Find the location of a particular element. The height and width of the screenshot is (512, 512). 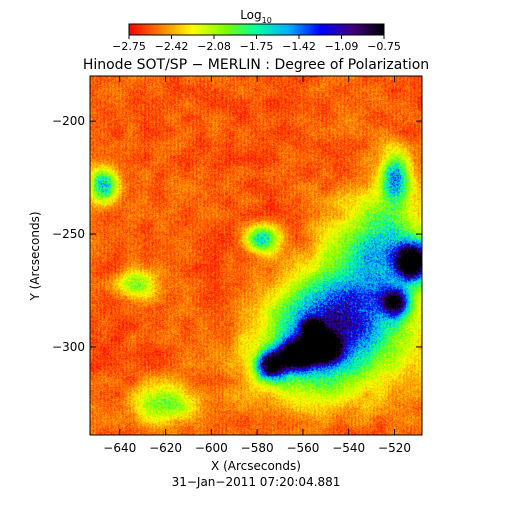

colorbar-ticks: −2.75 −2.42 −2.08 −1.75 −1.42 −1.09 −0.75 is located at coordinates (256, 44).